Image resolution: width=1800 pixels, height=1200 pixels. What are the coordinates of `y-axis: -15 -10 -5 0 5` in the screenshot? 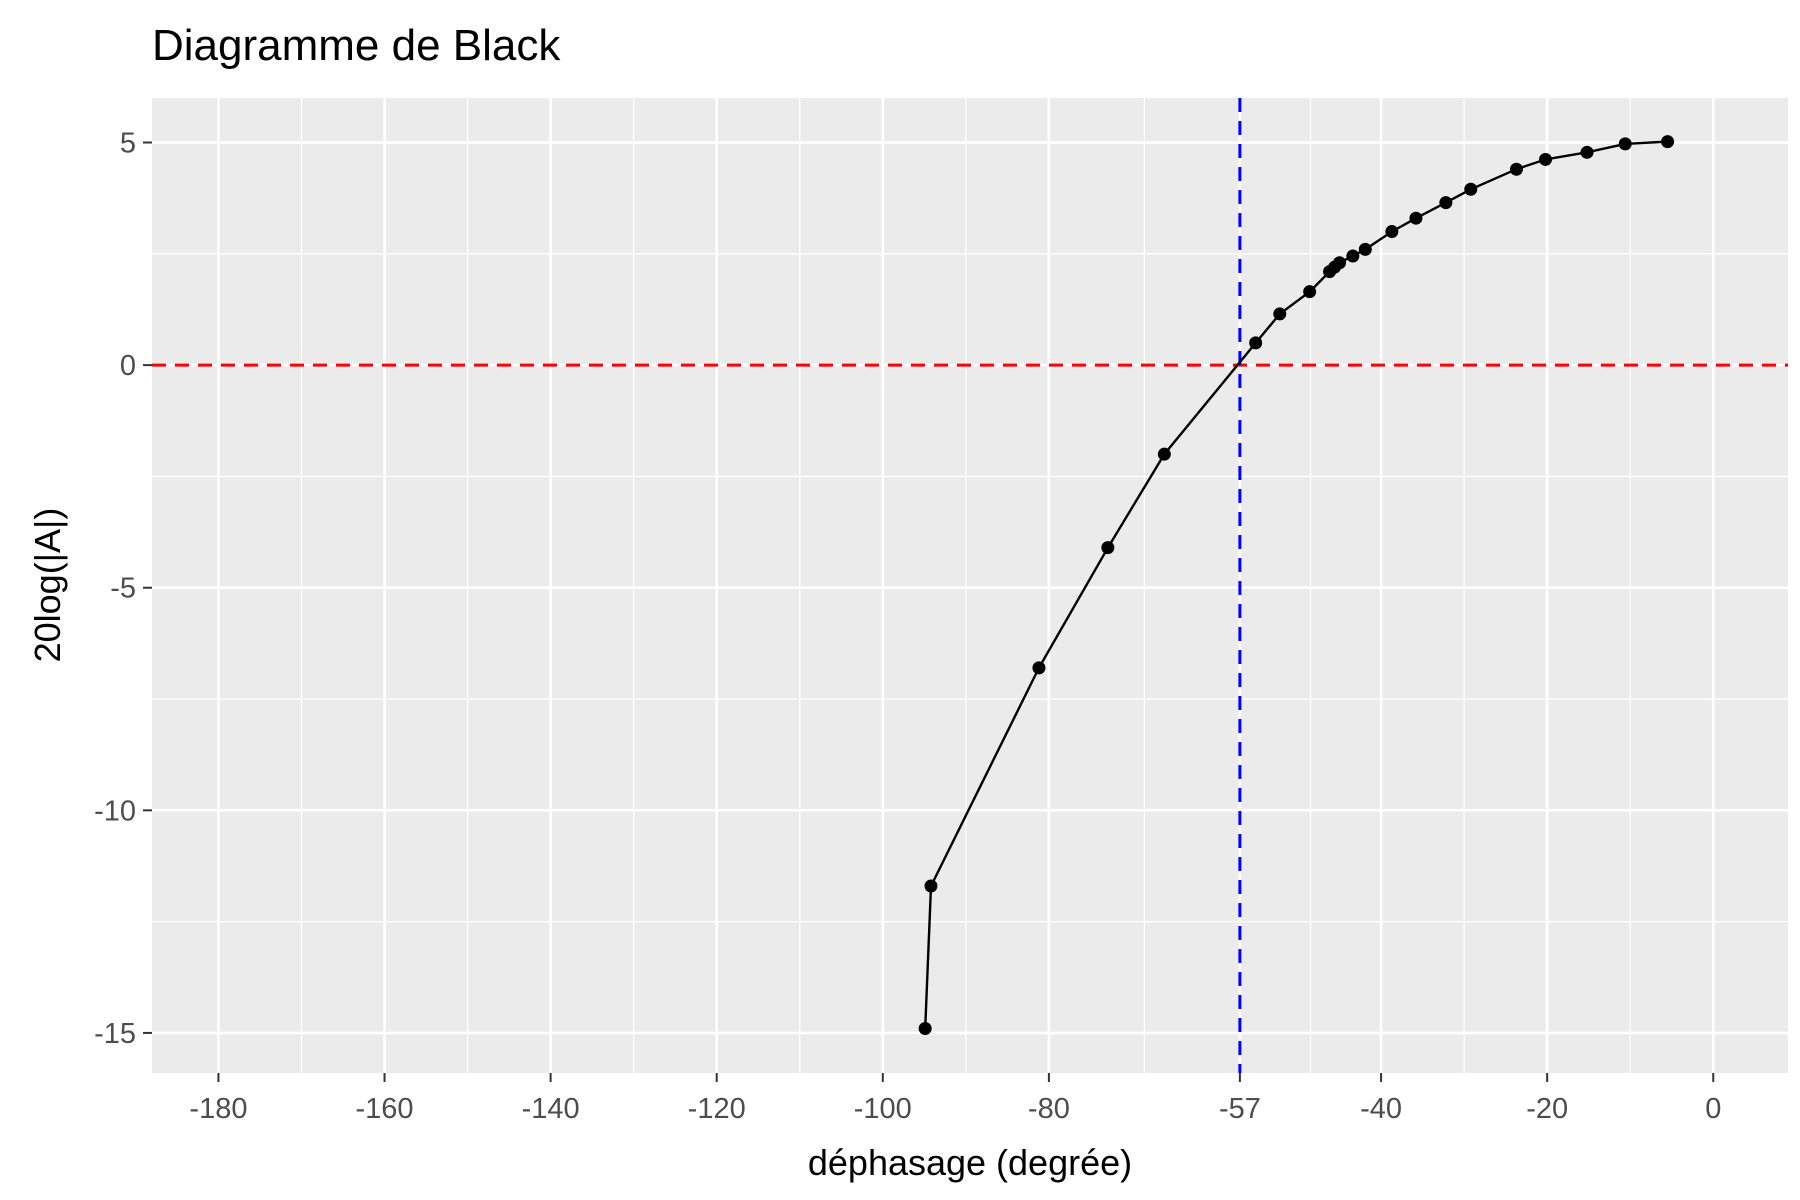 It's located at (123, 589).